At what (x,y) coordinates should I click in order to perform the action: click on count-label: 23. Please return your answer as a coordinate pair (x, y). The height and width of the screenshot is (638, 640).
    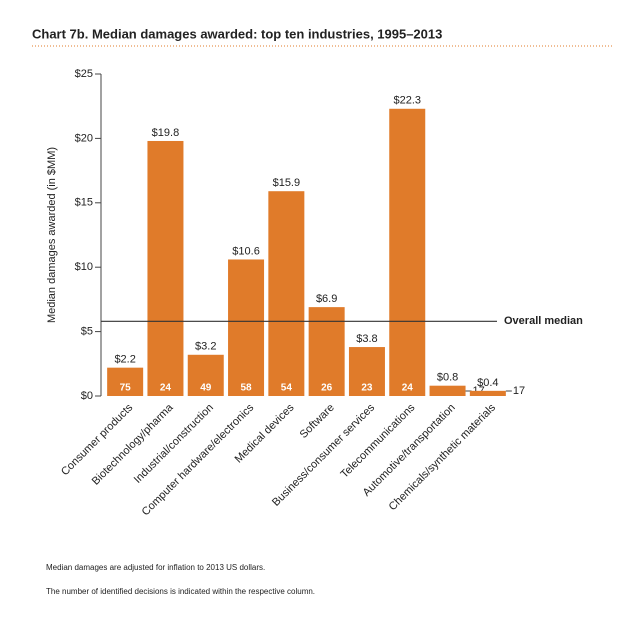
    Looking at the image, I should click on (367, 388).